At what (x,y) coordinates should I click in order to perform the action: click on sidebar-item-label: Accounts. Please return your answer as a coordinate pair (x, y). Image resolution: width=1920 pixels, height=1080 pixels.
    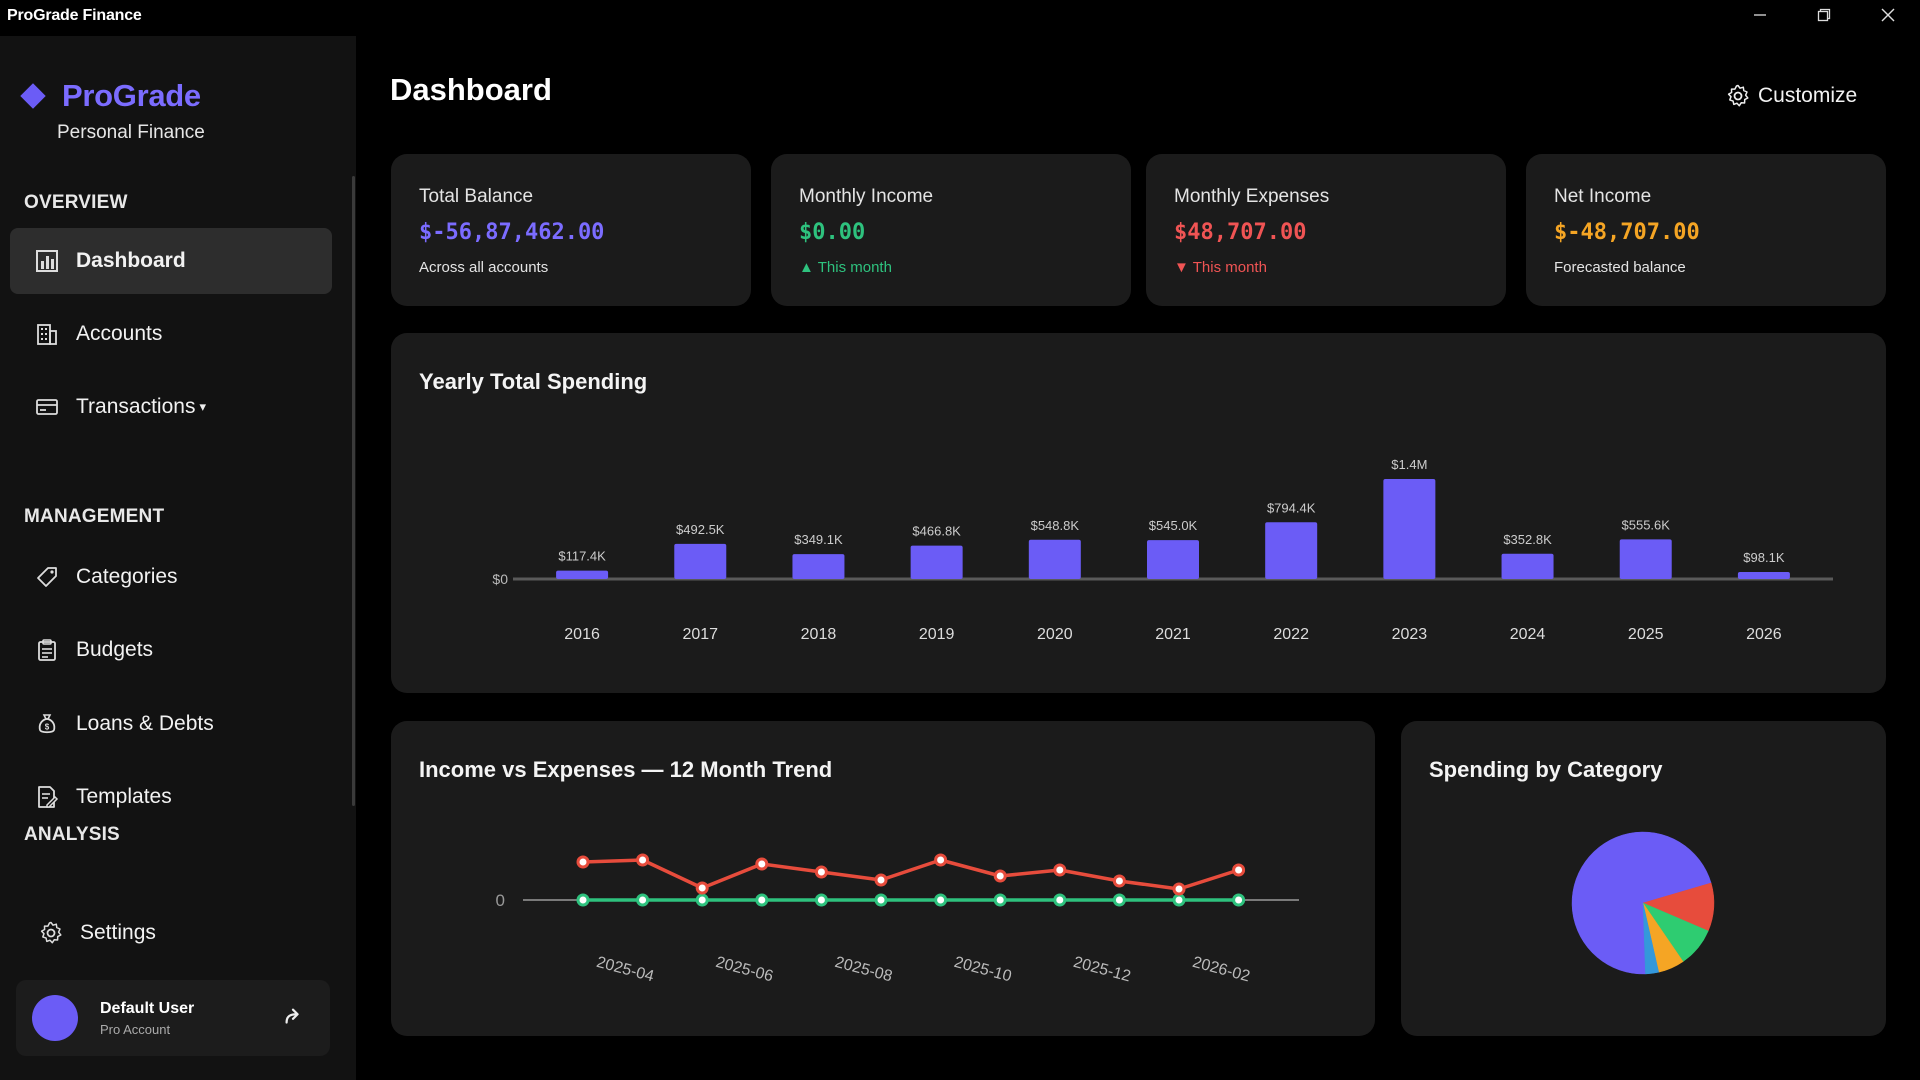
    Looking at the image, I should click on (119, 333).